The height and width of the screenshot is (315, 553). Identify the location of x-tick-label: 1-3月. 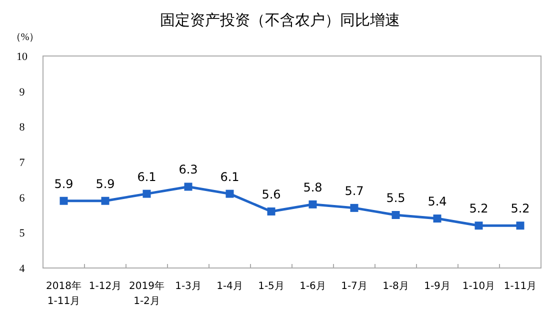
(188, 286).